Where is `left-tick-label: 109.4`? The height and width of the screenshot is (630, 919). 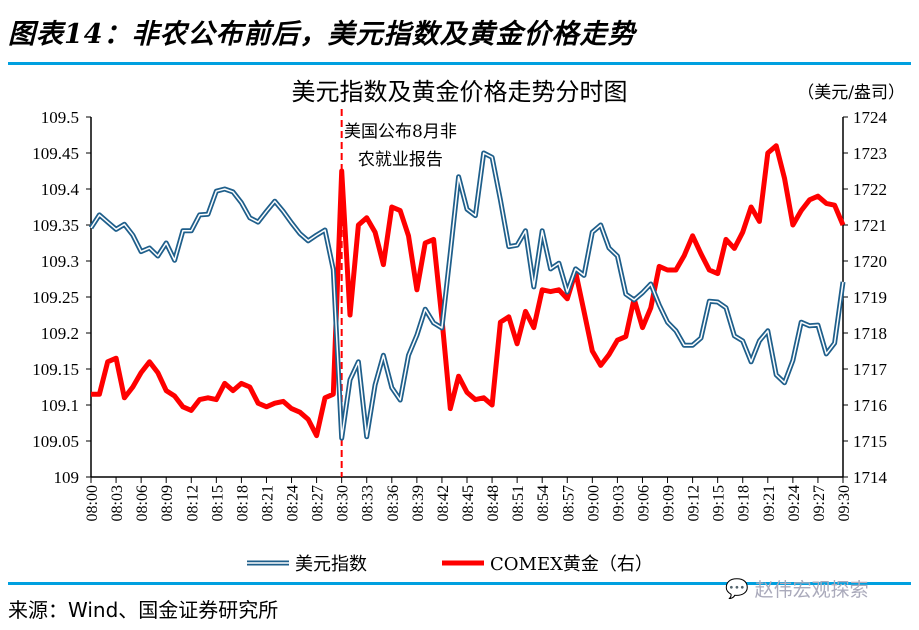
left-tick-label: 109.4 is located at coordinates (60, 189).